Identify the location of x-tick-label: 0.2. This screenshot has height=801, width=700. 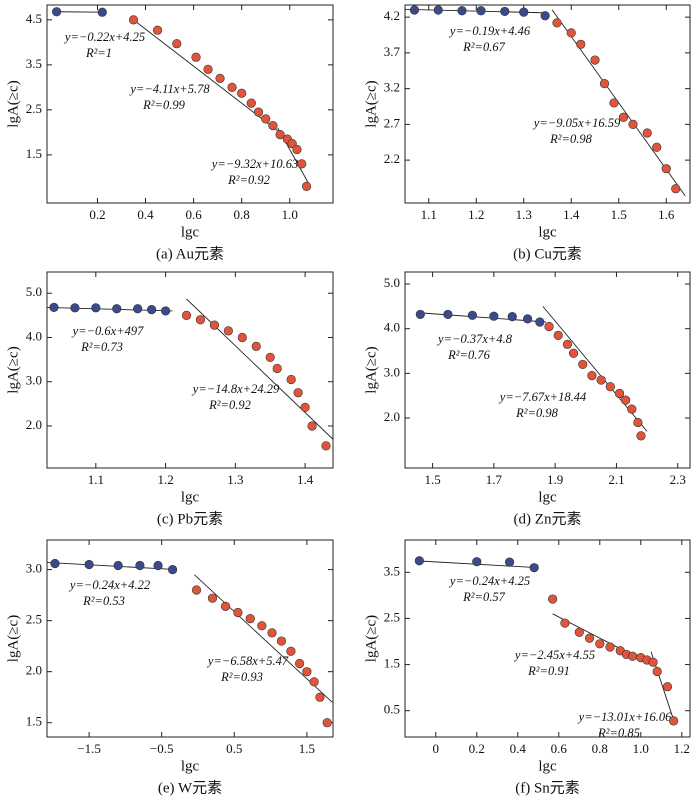
(477, 748).